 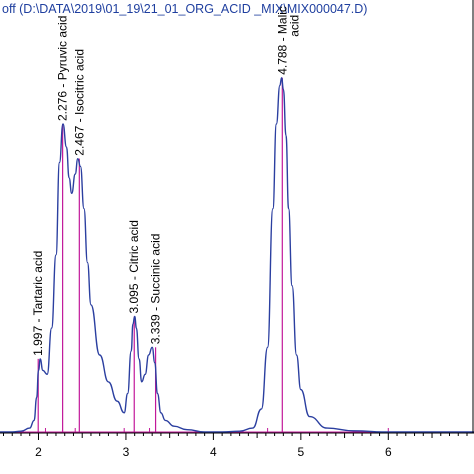 I want to click on peak-label: 2.467 - Isocitric acid, so click(x=79, y=102).